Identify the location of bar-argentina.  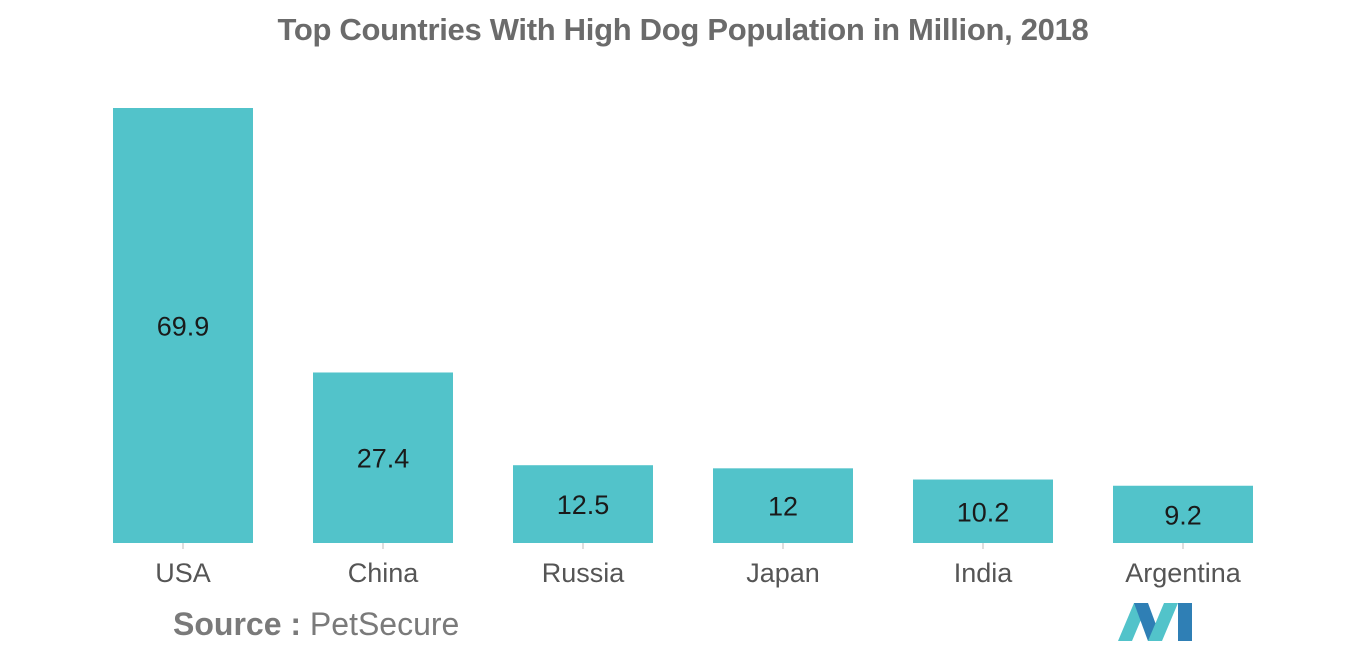
(1183, 514).